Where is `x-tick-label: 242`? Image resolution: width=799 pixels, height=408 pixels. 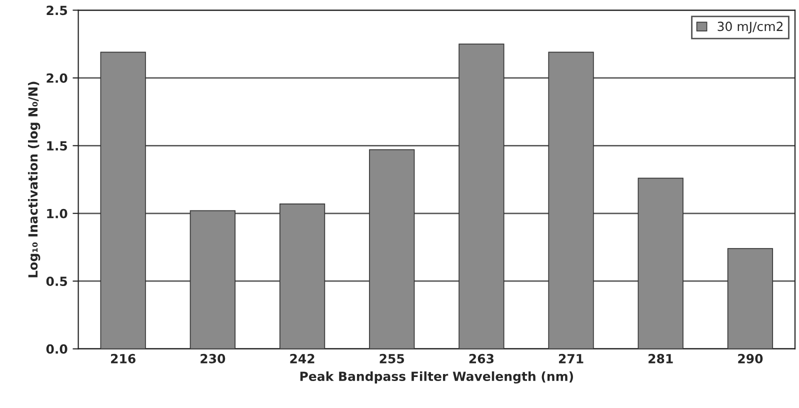 x-tick-label: 242 is located at coordinates (302, 359).